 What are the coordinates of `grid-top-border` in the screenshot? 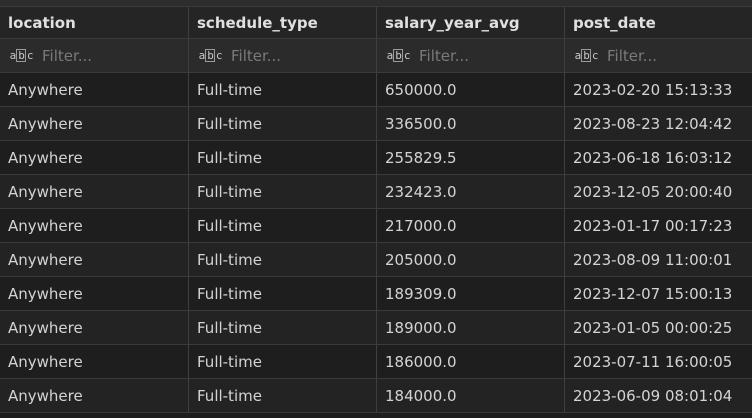 It's located at (376, 3).